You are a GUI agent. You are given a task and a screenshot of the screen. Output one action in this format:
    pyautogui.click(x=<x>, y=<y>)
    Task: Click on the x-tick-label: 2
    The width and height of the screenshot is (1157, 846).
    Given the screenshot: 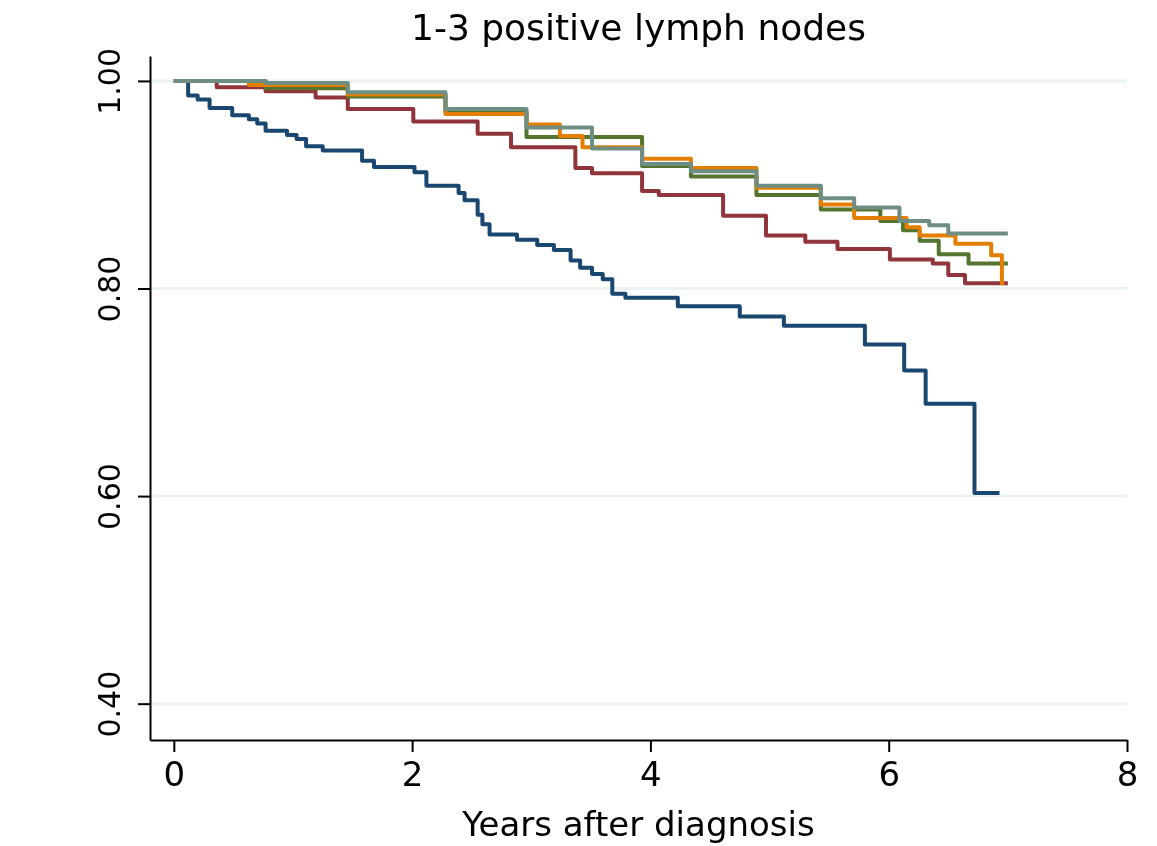 What is the action you would take?
    pyautogui.click(x=412, y=773)
    